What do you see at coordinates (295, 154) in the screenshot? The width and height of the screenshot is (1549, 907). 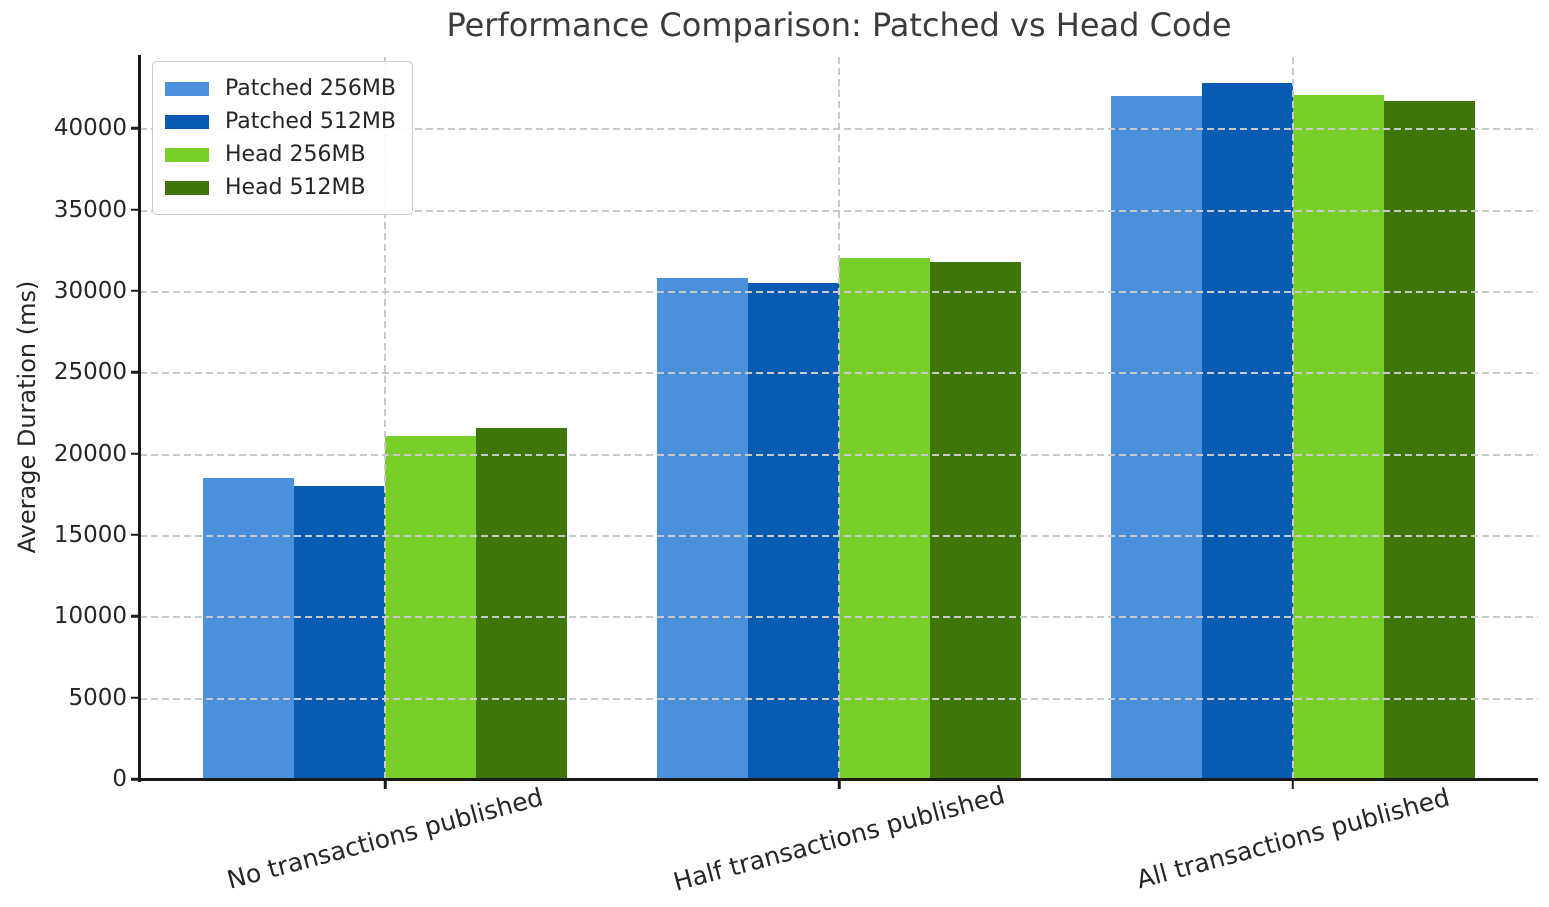 I see `legend-label: Head 256MB` at bounding box center [295, 154].